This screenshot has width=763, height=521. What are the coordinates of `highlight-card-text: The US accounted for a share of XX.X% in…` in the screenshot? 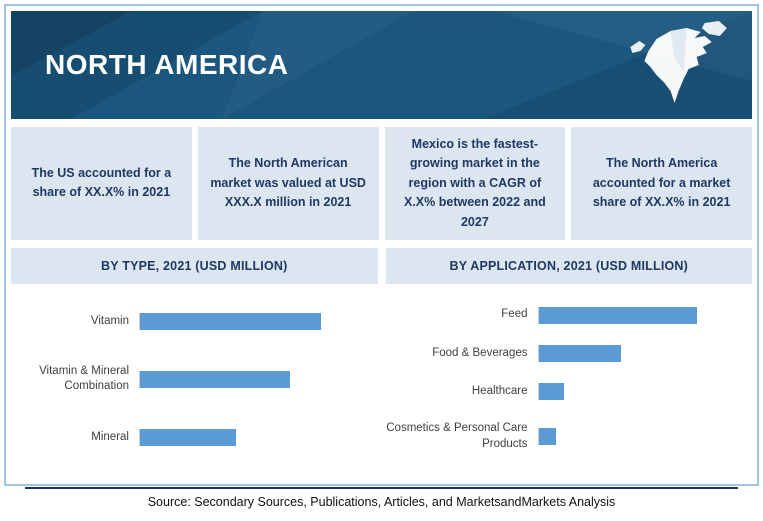 It's located at (101, 183).